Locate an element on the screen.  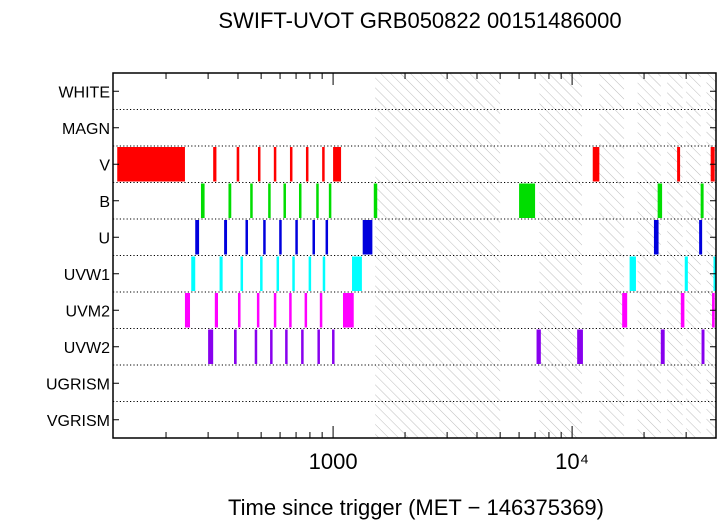
row-label-uvw1: UVW1 is located at coordinates (87, 275).